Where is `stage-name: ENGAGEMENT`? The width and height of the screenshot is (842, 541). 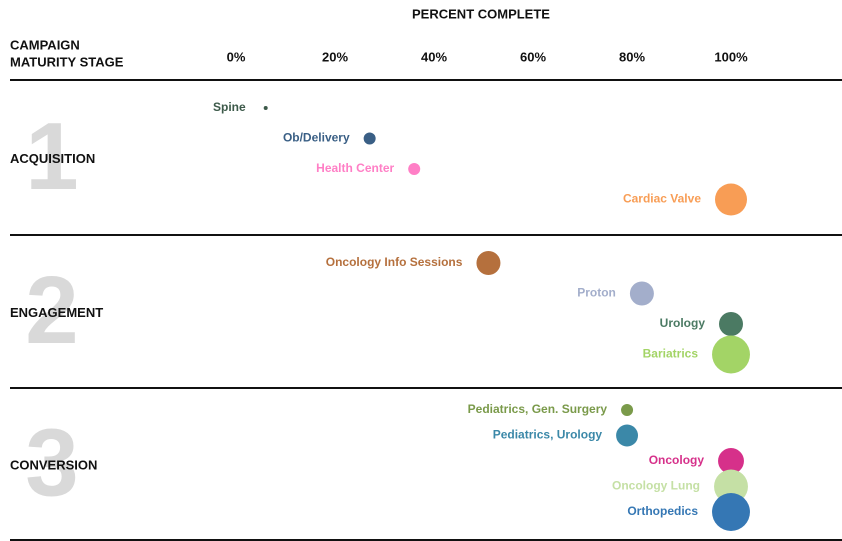 stage-name: ENGAGEMENT is located at coordinates (56, 312).